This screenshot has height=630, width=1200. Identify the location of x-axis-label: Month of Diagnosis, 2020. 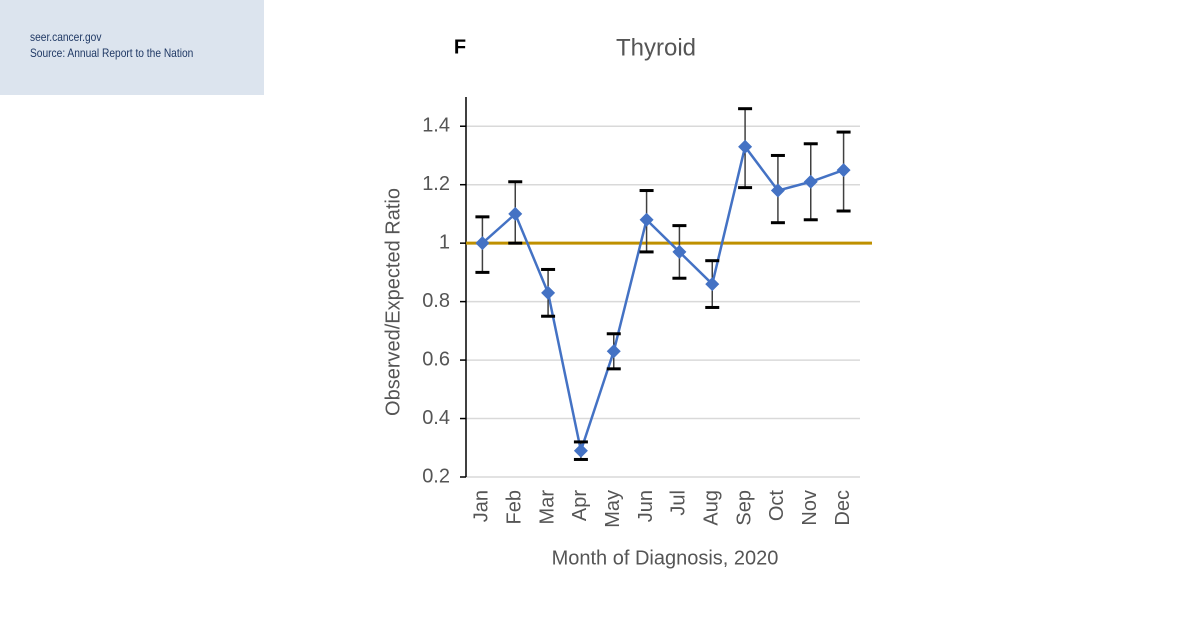
(665, 558).